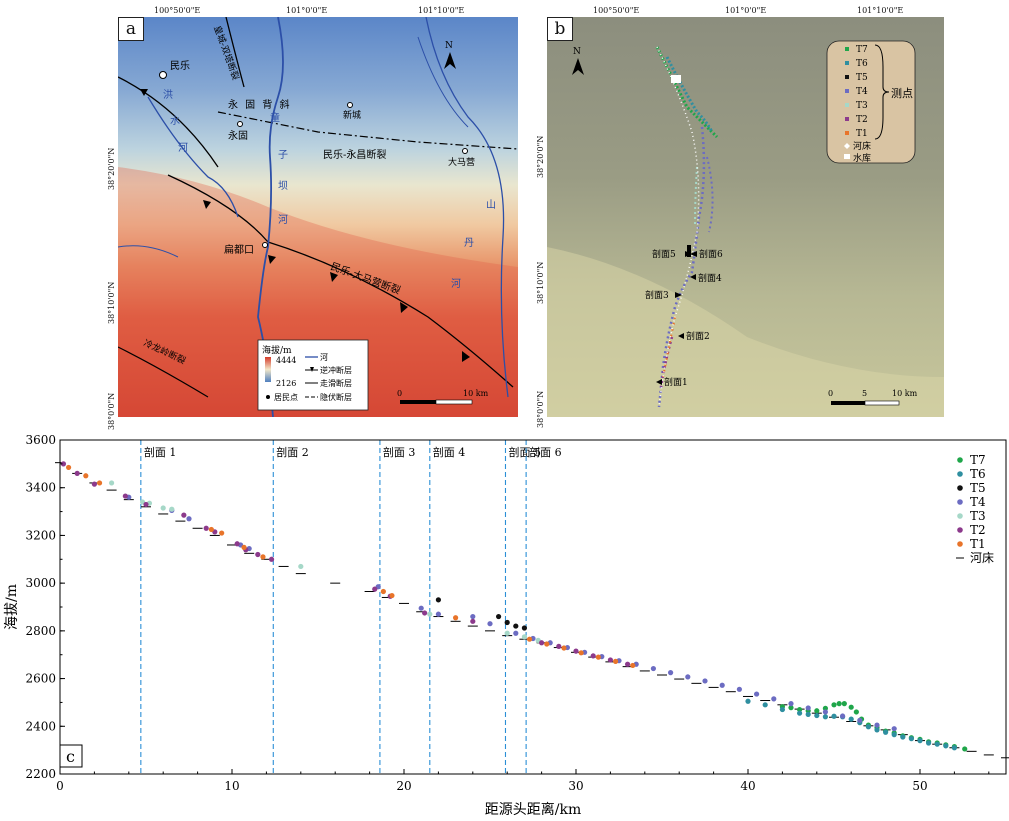  I want to click on fault-lenglongling, so click(163, 372).